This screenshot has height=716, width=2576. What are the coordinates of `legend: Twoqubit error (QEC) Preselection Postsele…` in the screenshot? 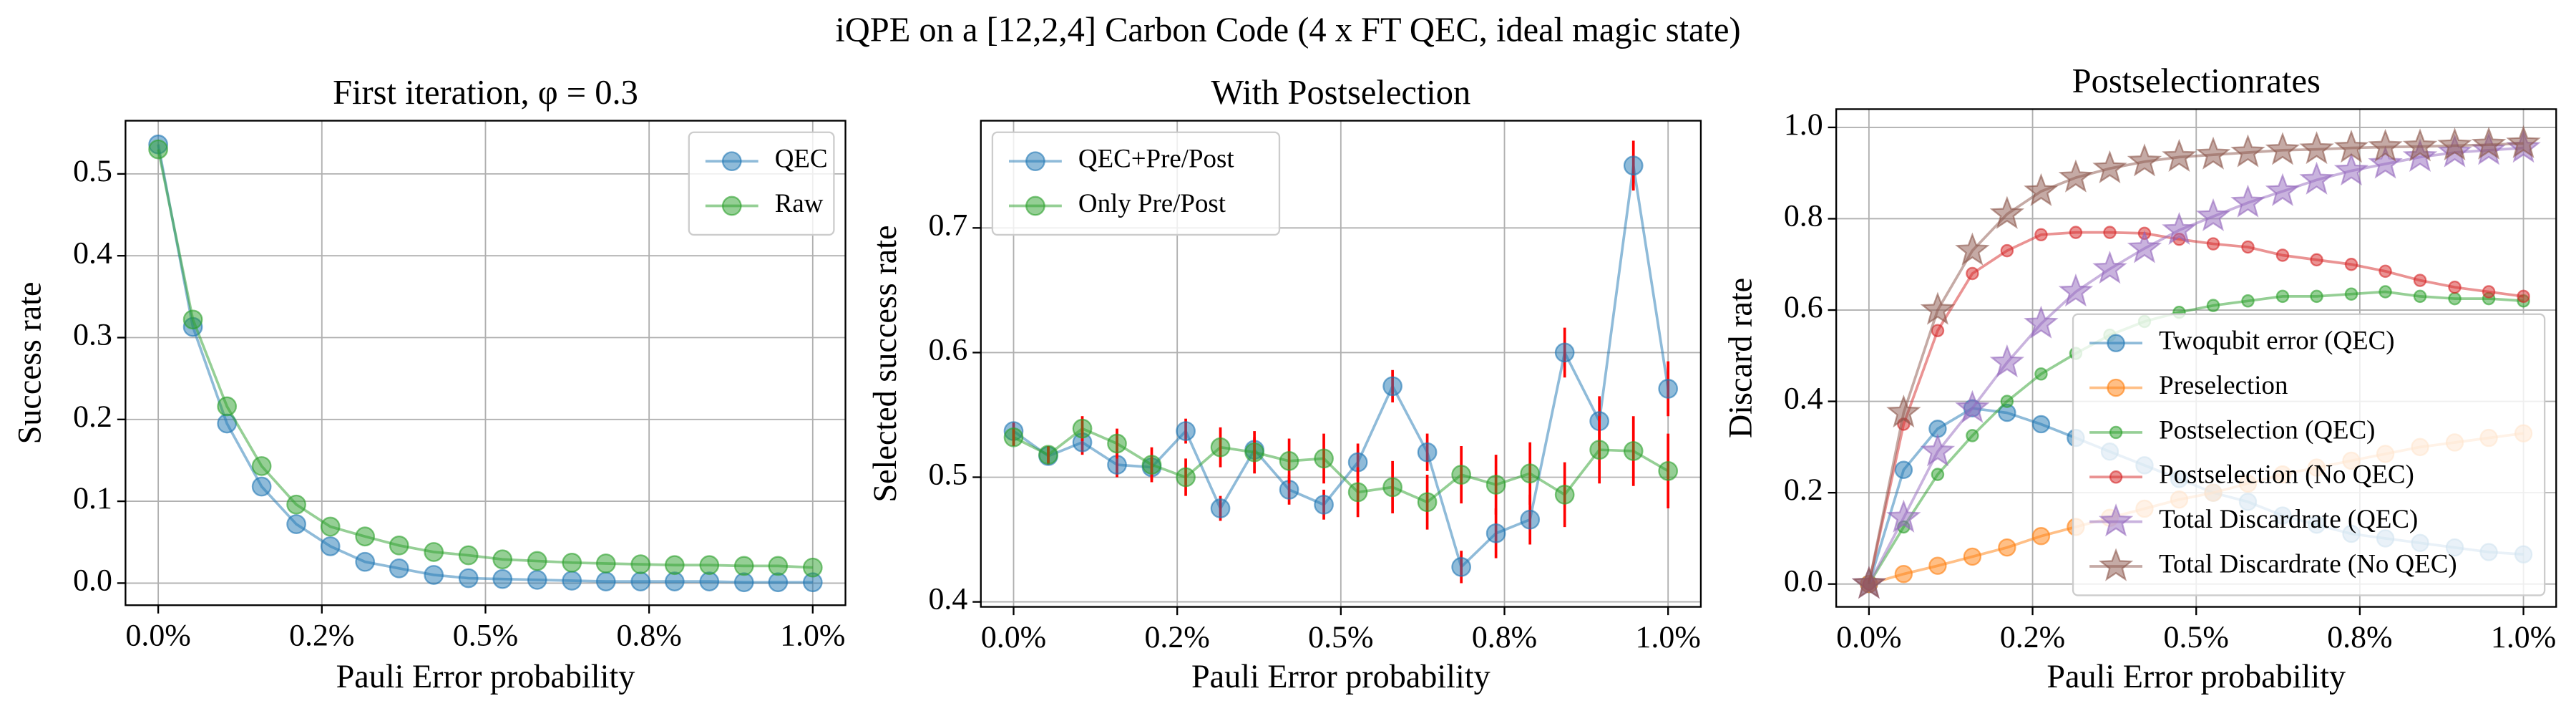 It's located at (2309, 454).